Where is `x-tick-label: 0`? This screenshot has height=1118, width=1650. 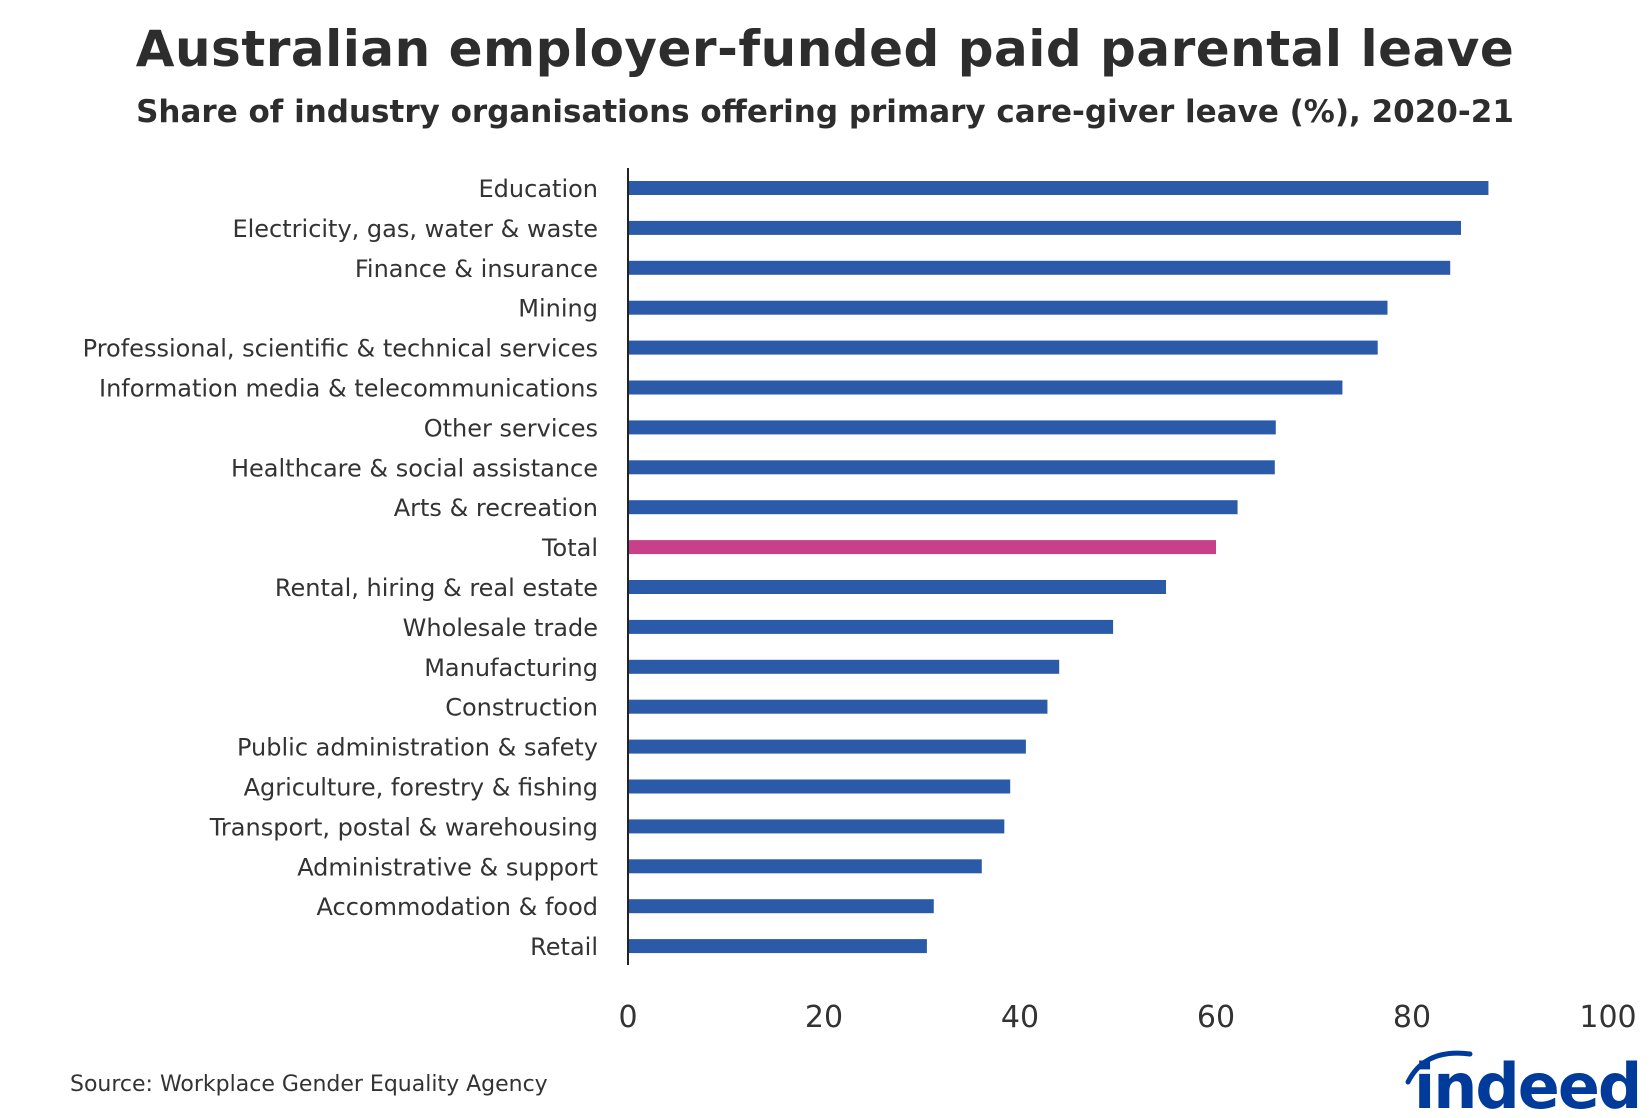 x-tick-label: 0 is located at coordinates (627, 1017).